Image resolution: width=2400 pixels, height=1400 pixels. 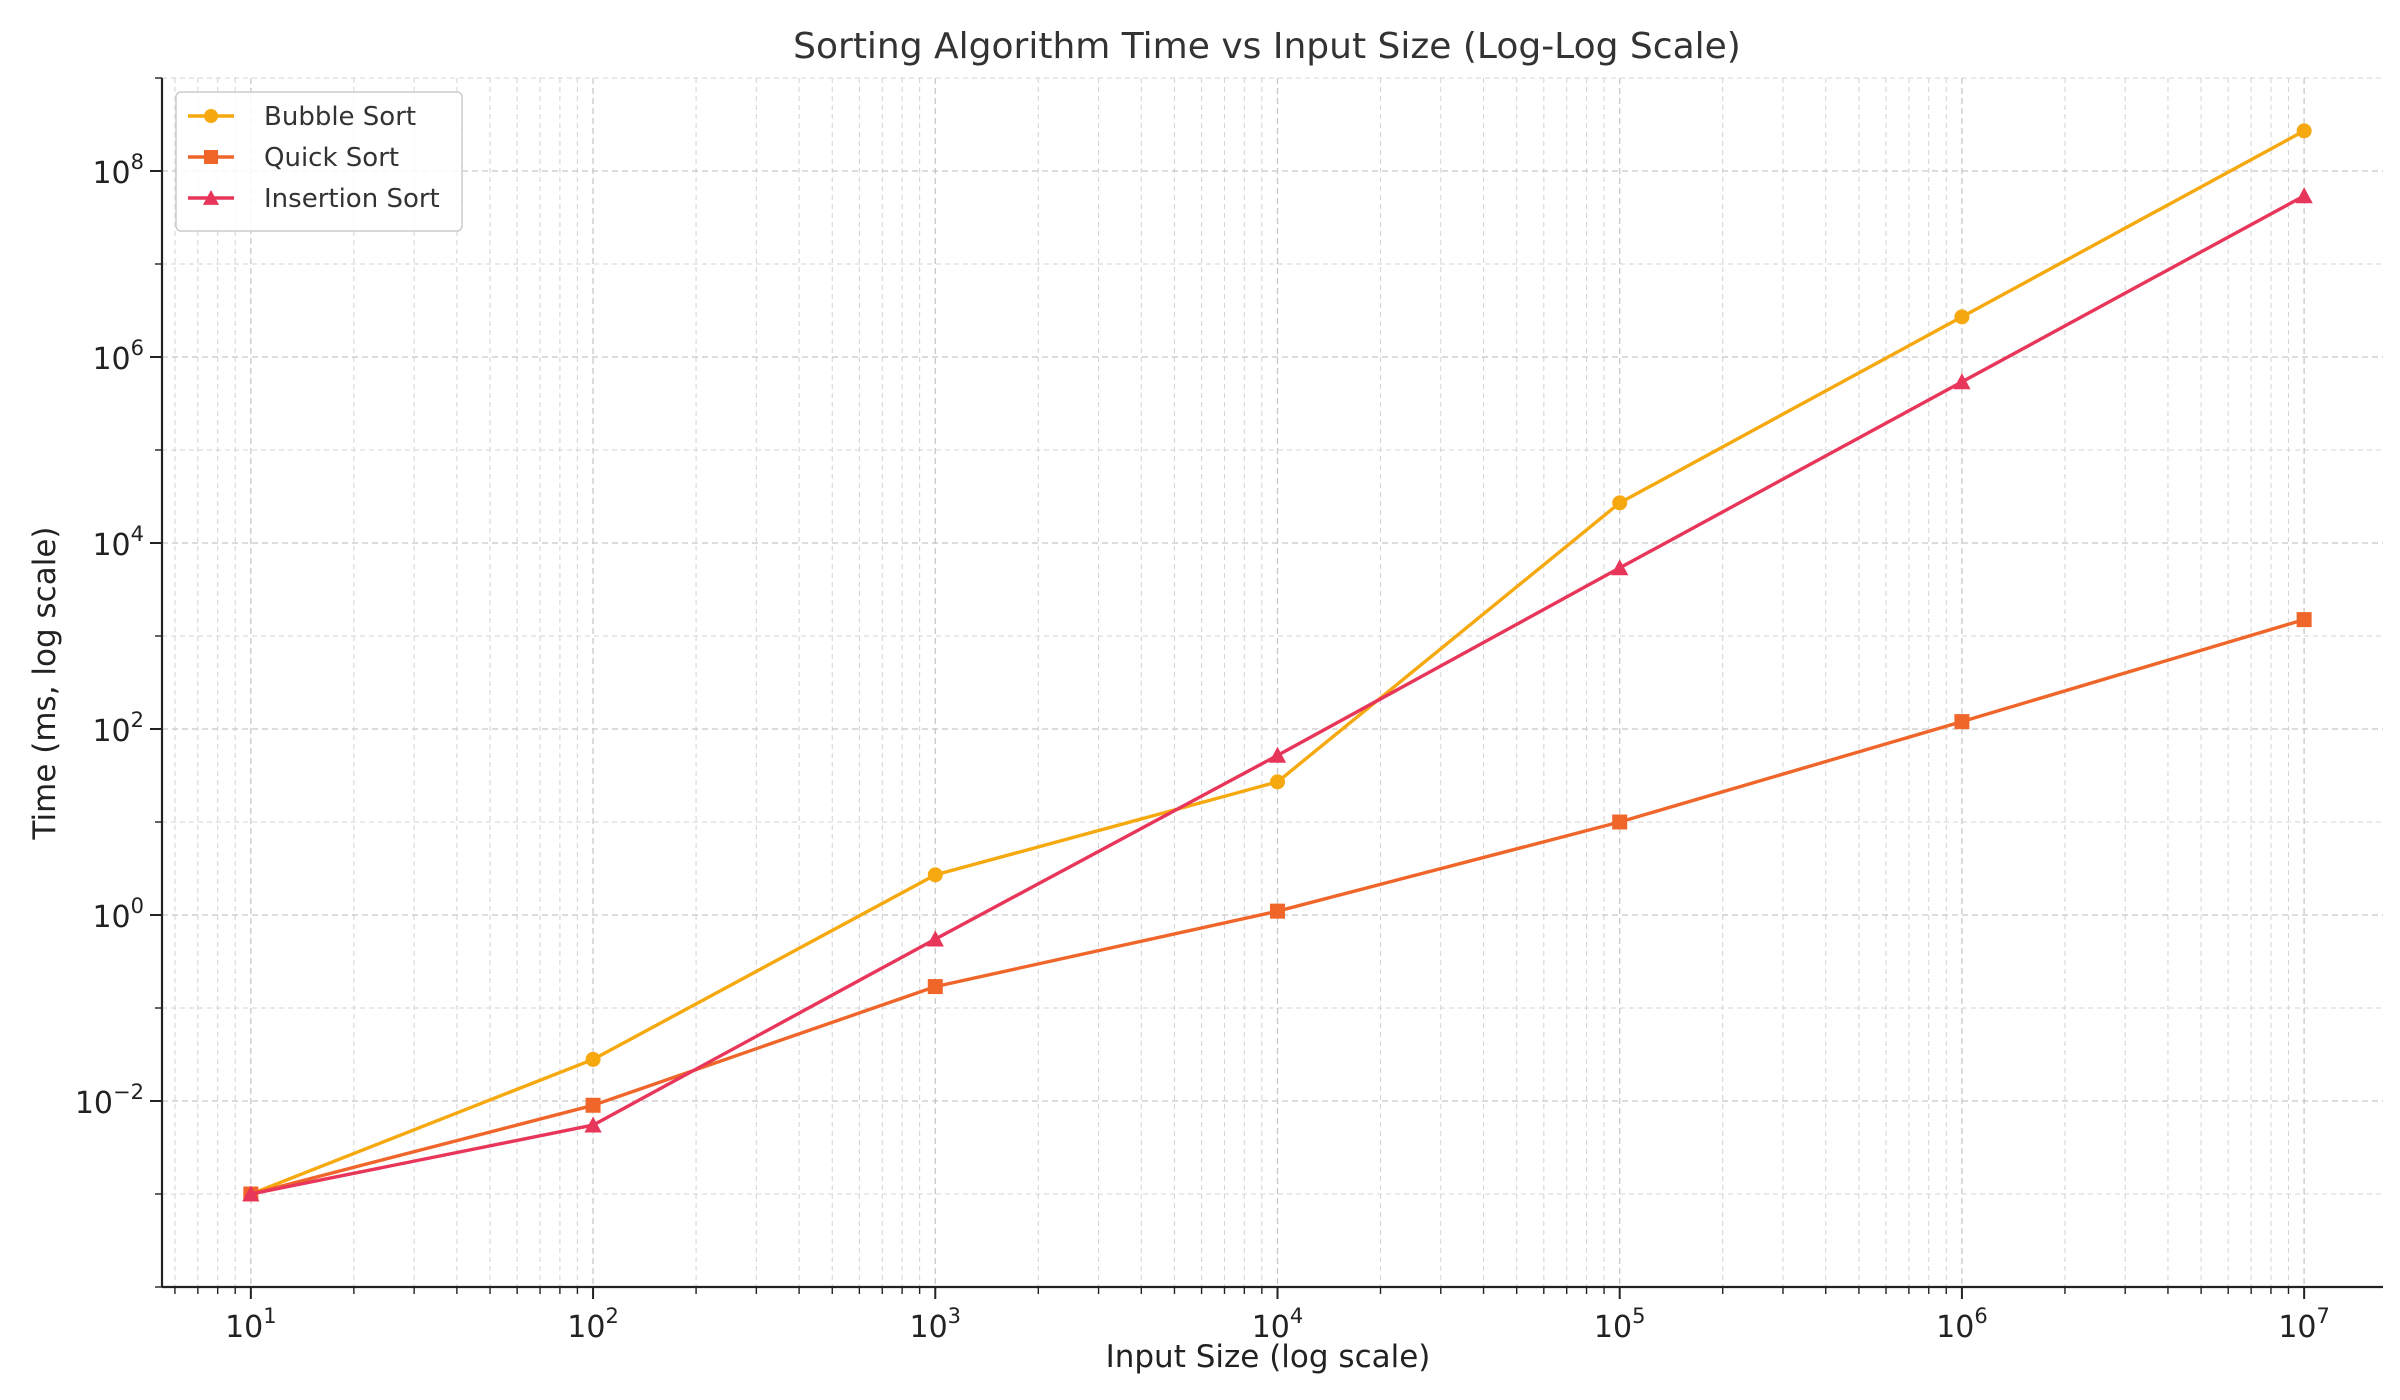 What do you see at coordinates (118, 356) in the screenshot?
I see `y-tick-label: 10⁶` at bounding box center [118, 356].